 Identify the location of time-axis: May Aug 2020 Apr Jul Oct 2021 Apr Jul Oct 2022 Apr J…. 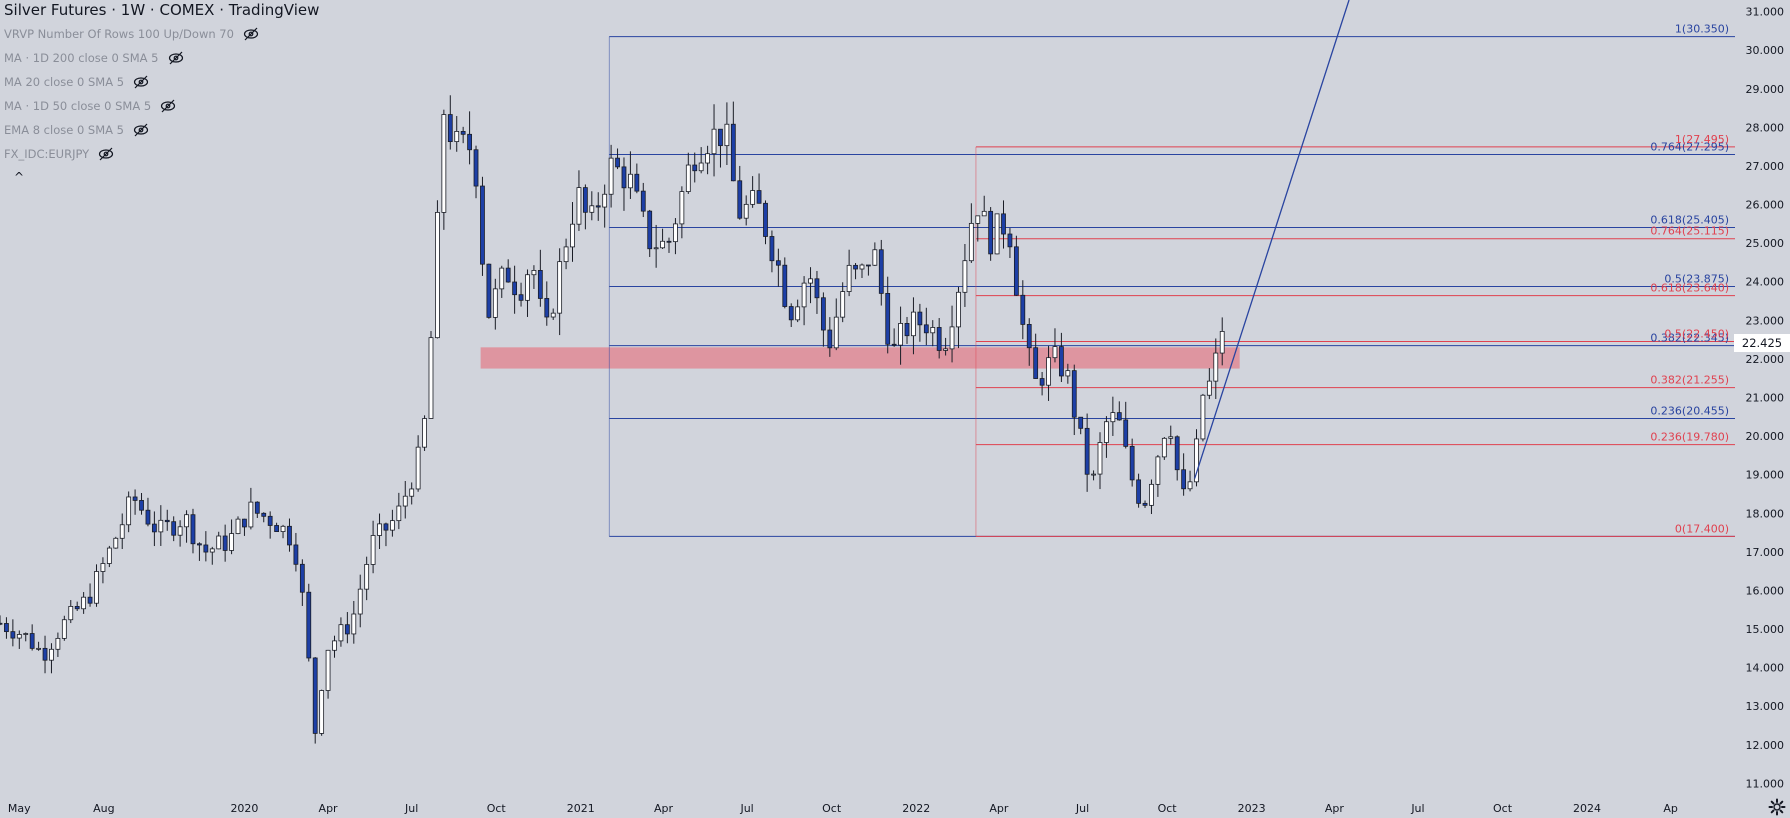
(843, 808).